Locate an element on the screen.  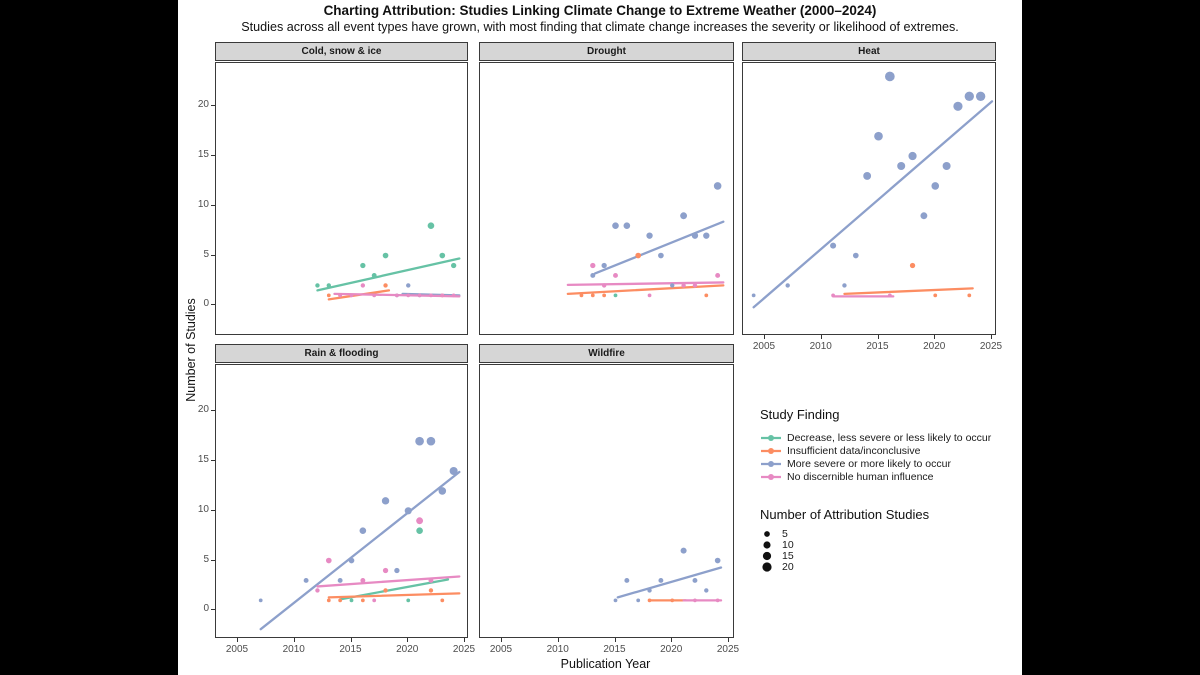
x-tick-label: 2010 is located at coordinates (293, 649).